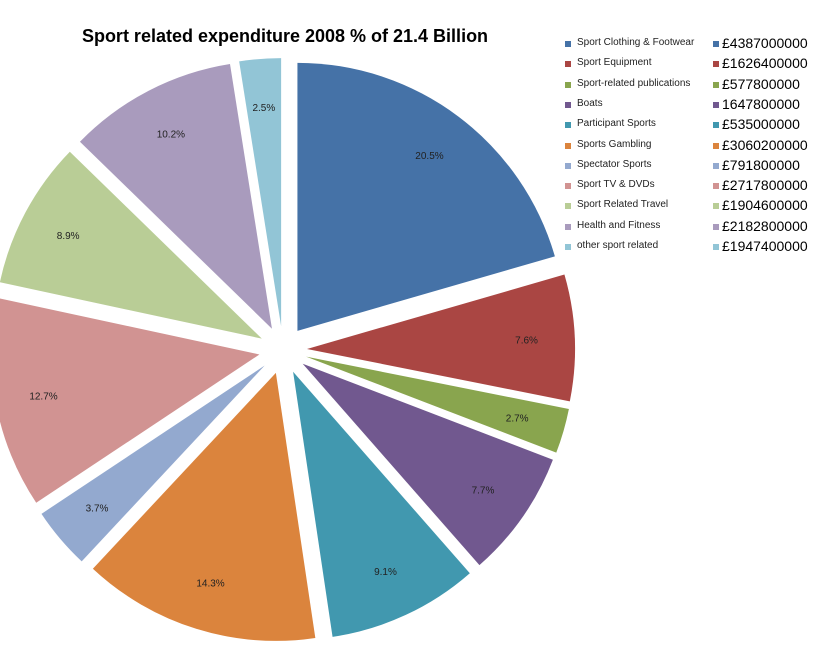 Image resolution: width=818 pixels, height=649 pixels. What do you see at coordinates (765, 205) in the screenshot?
I see `amount-value: £1904600000` at bounding box center [765, 205].